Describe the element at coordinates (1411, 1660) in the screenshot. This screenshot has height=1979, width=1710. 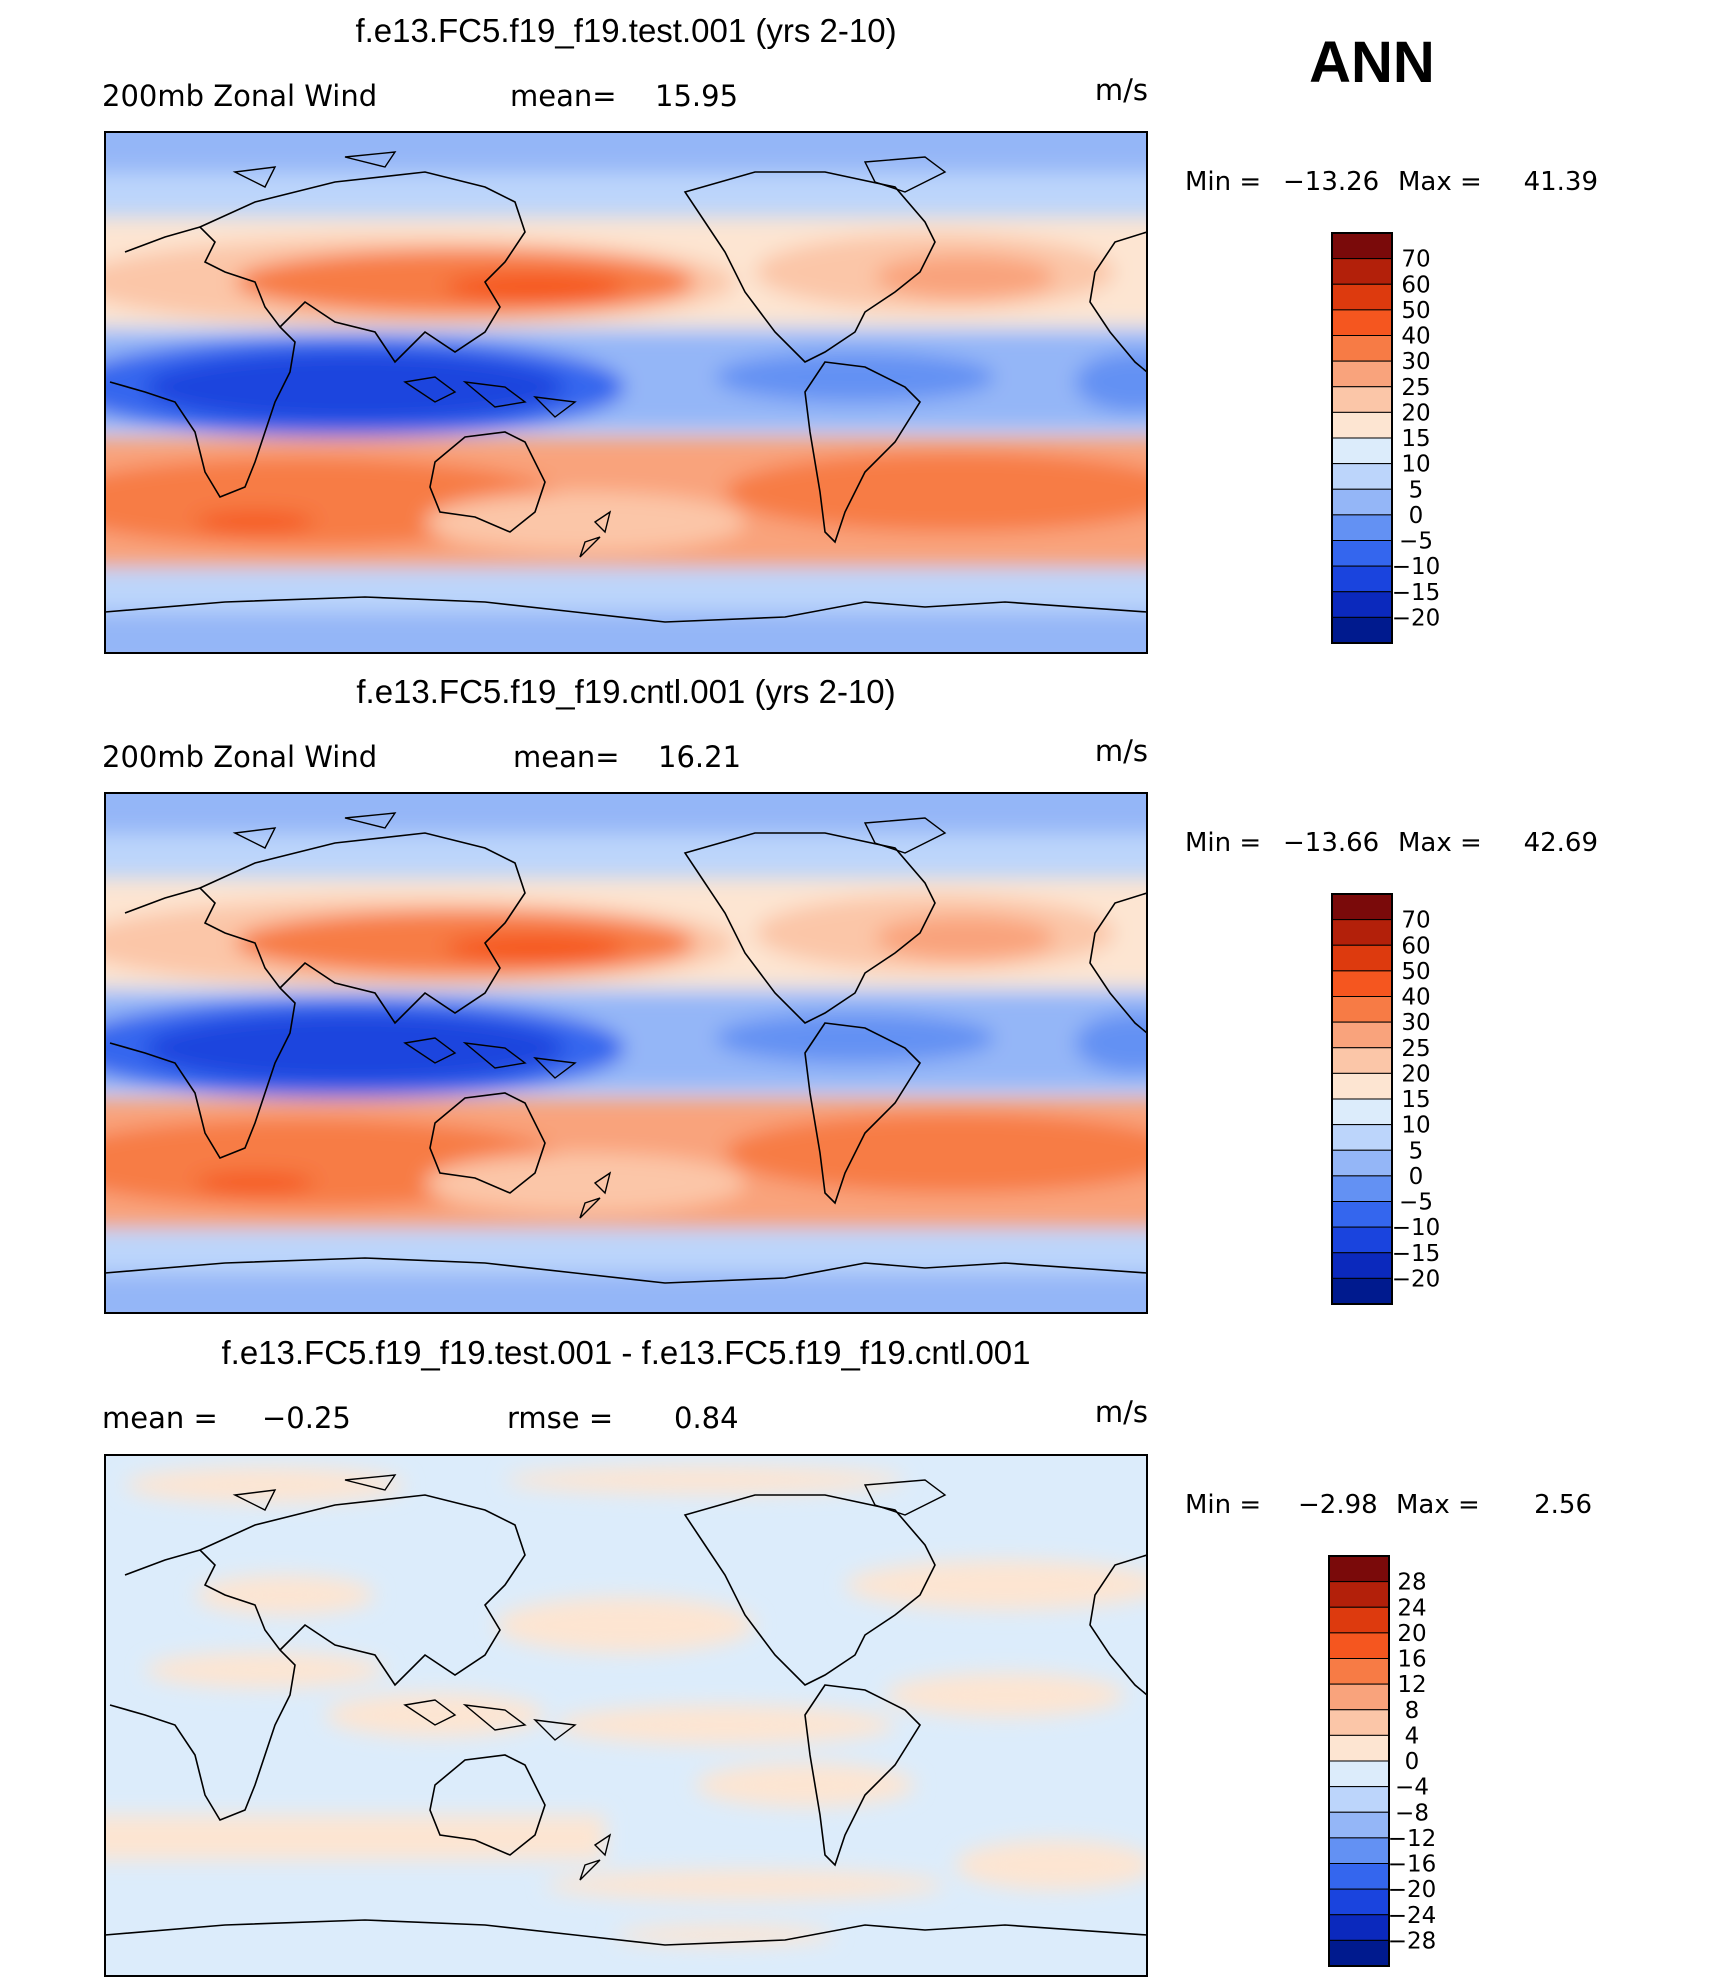
I see `colorbar-tick-label: 16` at that location.